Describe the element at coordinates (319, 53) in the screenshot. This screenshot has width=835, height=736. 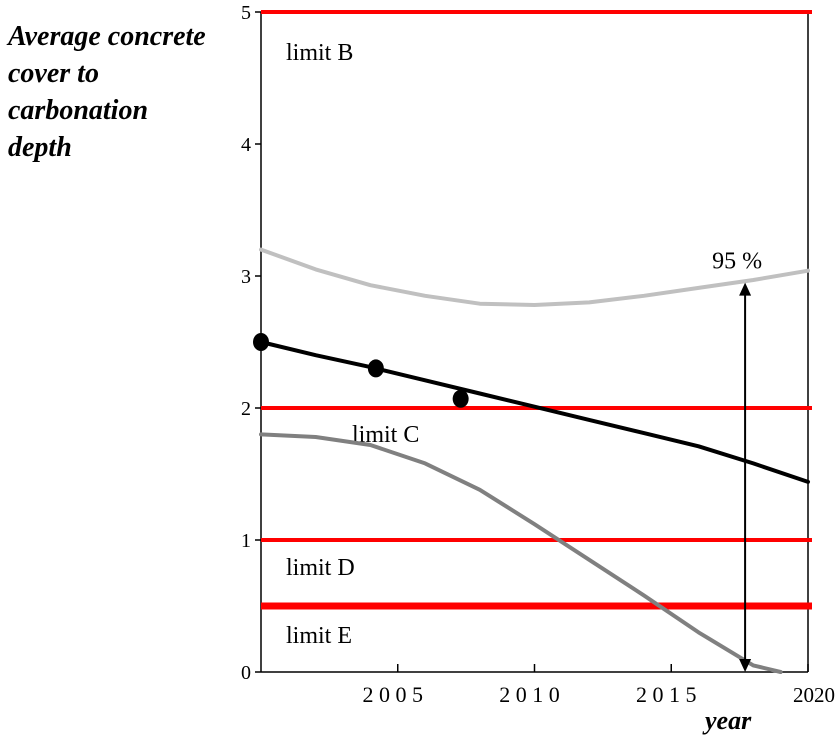
I see `limit-label-limit-b: limit B` at that location.